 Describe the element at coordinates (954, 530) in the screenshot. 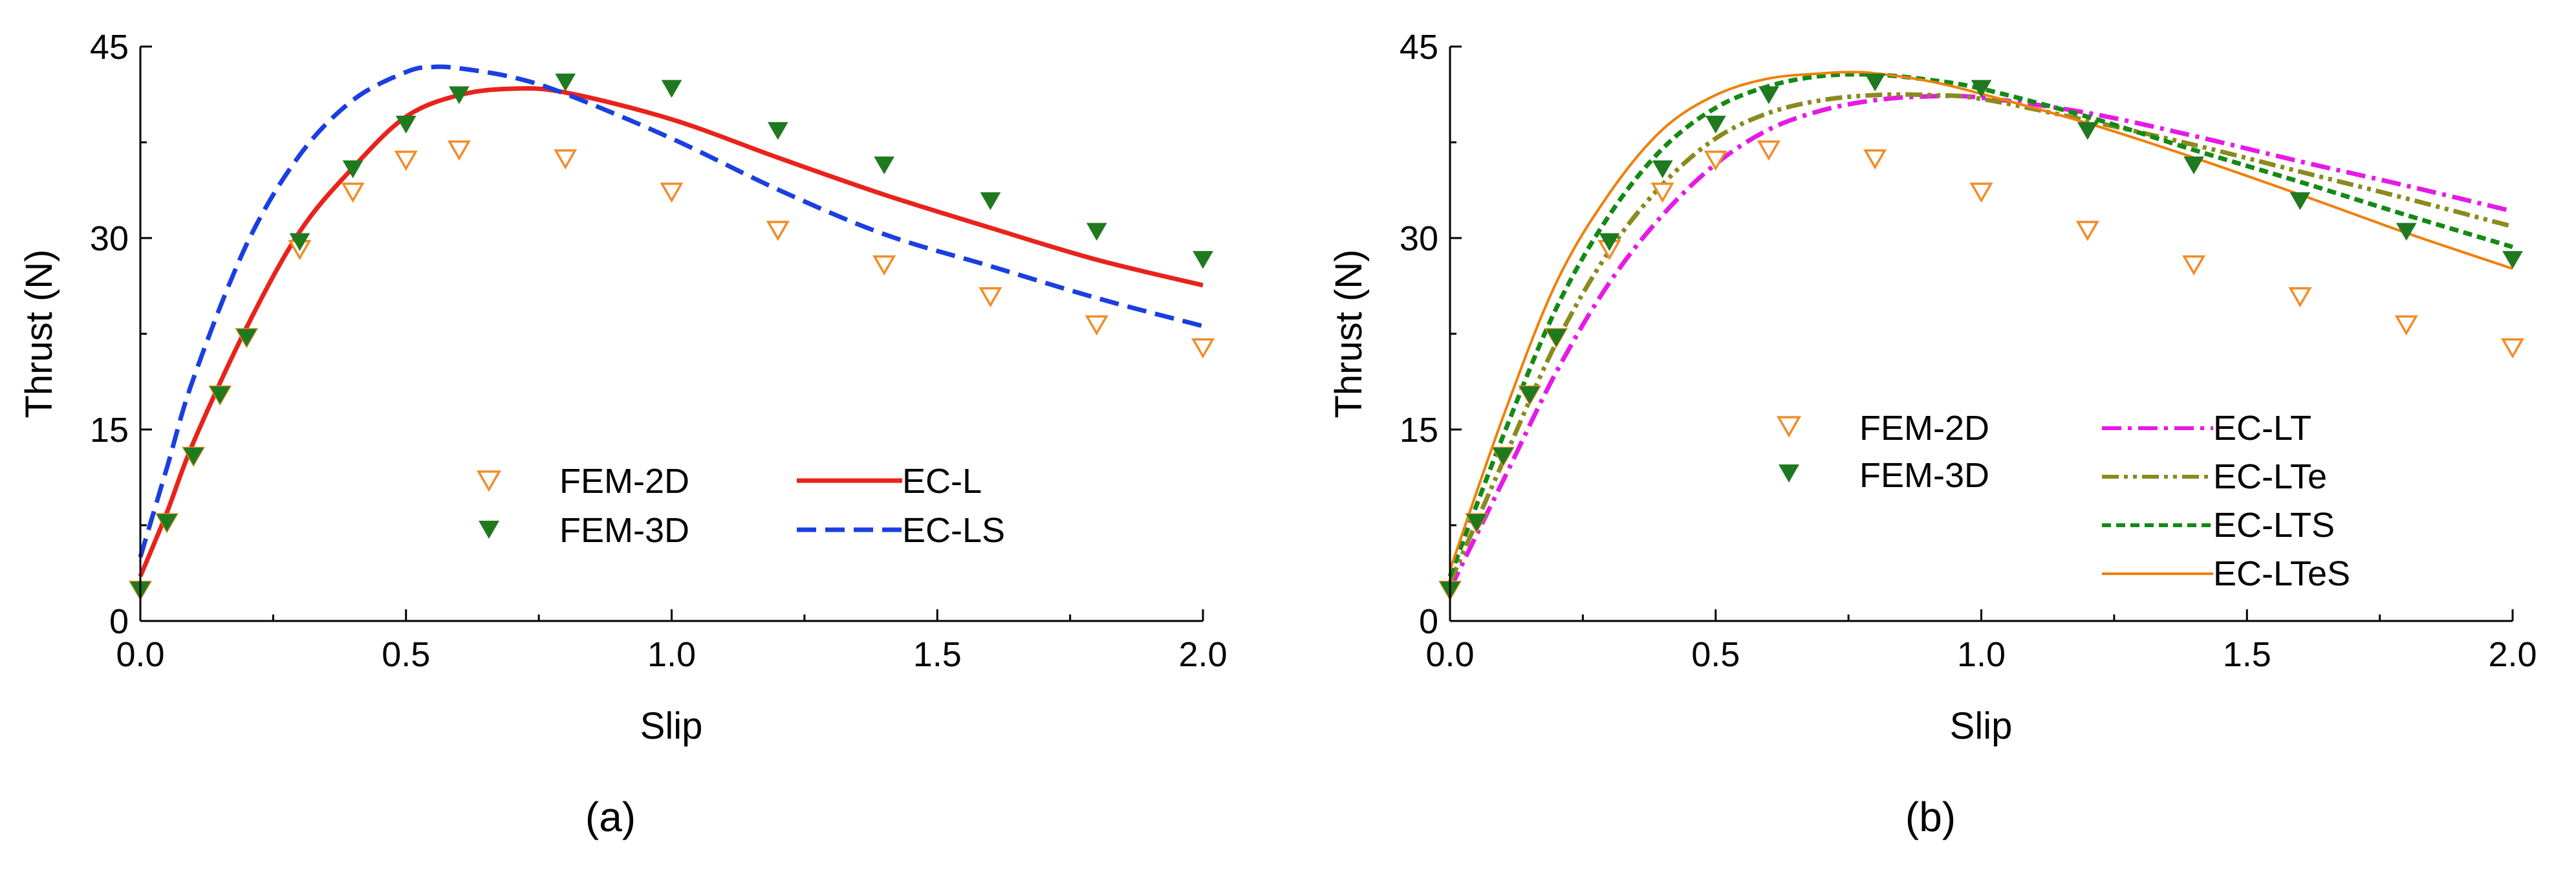

I see `legend-label-ec-ls: EC-LS` at that location.